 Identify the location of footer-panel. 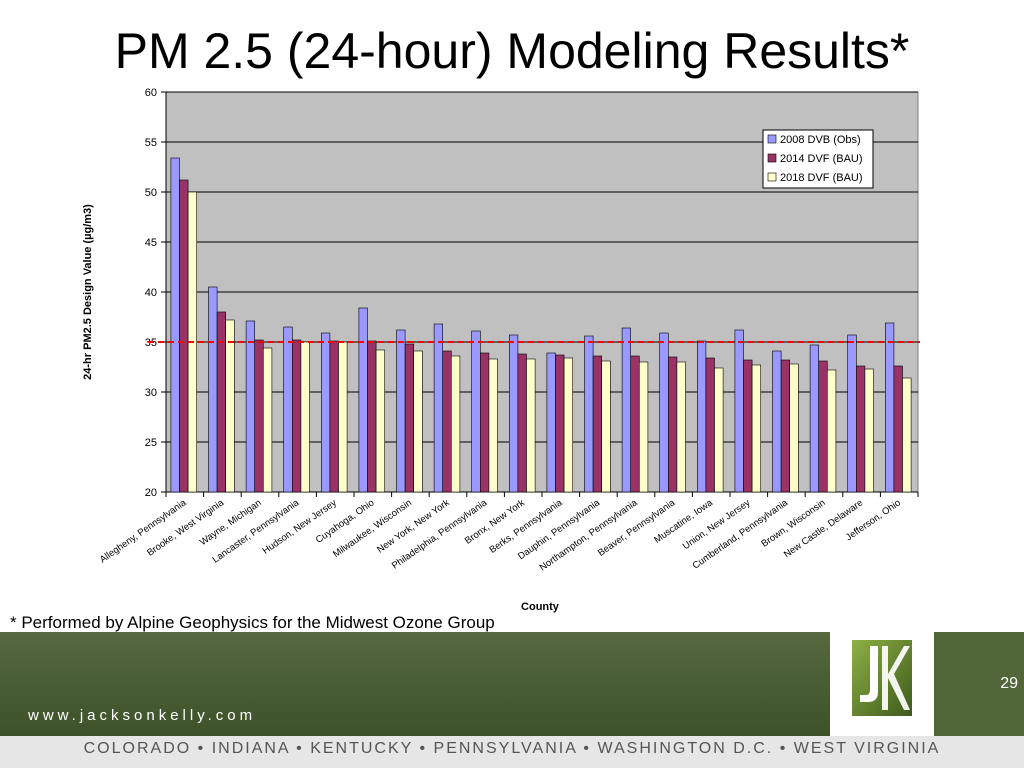
(415, 684).